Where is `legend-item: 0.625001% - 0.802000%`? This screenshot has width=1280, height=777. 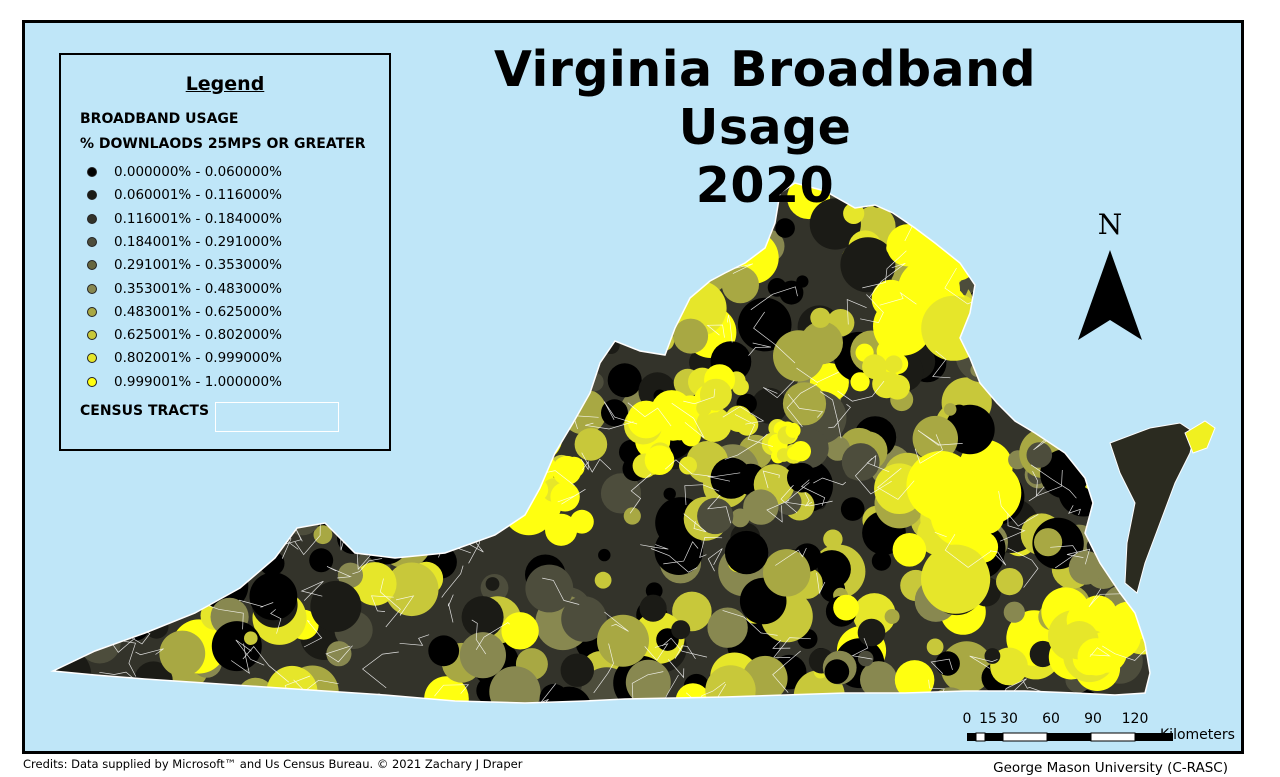 legend-item: 0.625001% - 0.802000% is located at coordinates (184, 335).